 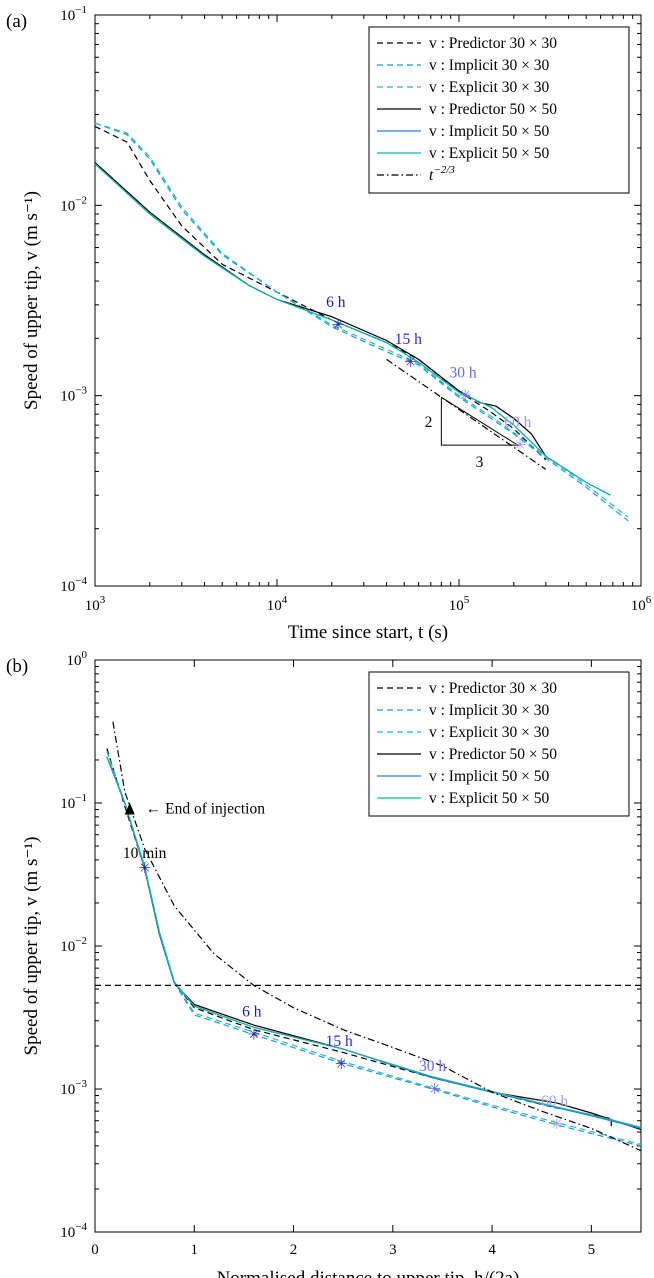 What do you see at coordinates (368, 1273) in the screenshot?
I see `x-axis-label: Normalised distance to upper tip, h/(2a)` at bounding box center [368, 1273].